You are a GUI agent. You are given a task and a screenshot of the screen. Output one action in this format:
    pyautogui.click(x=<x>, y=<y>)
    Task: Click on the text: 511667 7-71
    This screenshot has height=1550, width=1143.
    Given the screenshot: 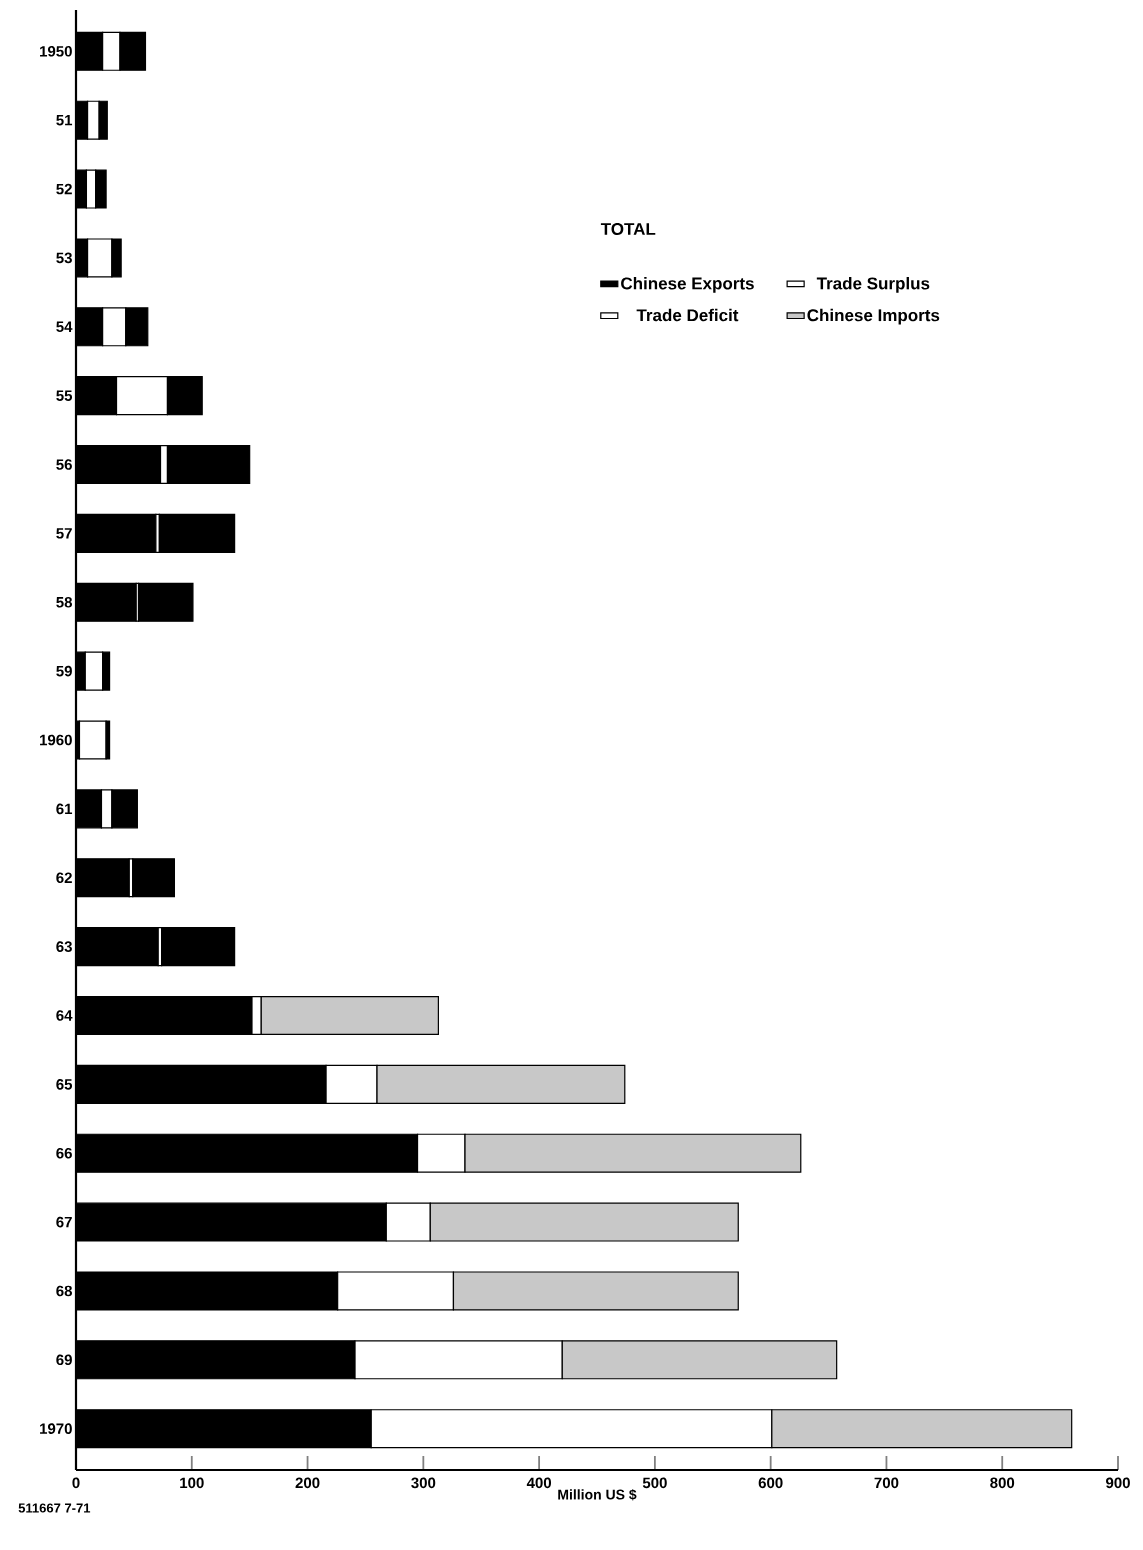 What is the action you would take?
    pyautogui.click(x=54, y=1508)
    